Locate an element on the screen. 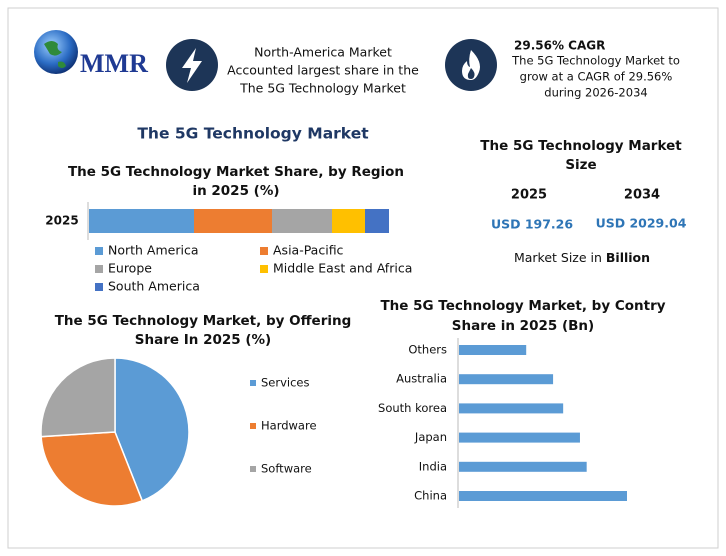 The image size is (726, 556). legend-label: North America is located at coordinates (153, 250).